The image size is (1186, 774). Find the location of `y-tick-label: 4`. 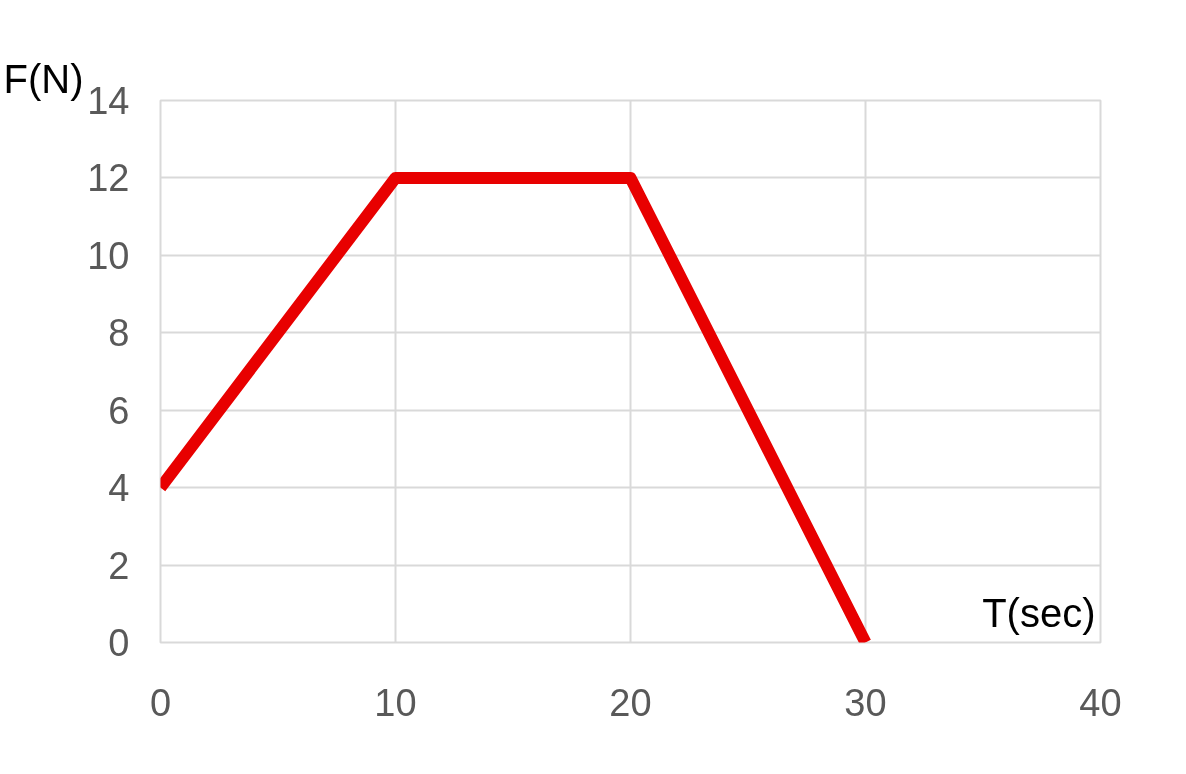

y-tick-label: 4 is located at coordinates (119, 488).